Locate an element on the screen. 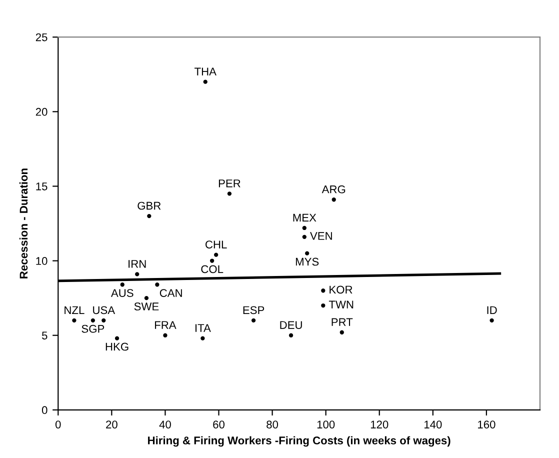  x-tick-label: 100 is located at coordinates (326, 424).